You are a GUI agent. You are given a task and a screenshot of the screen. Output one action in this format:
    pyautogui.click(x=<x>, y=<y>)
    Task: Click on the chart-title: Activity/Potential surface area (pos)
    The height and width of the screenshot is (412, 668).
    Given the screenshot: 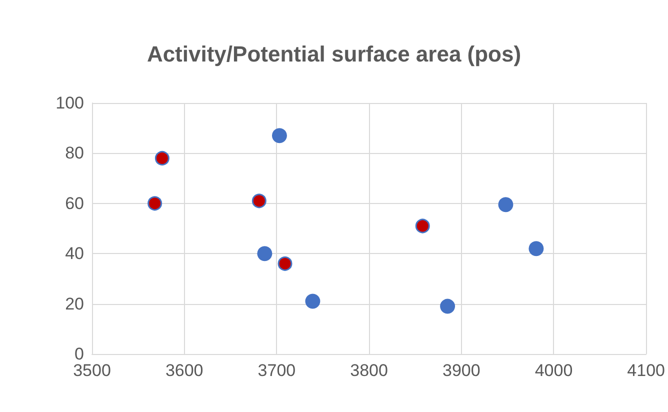 What is the action you would take?
    pyautogui.click(x=334, y=54)
    